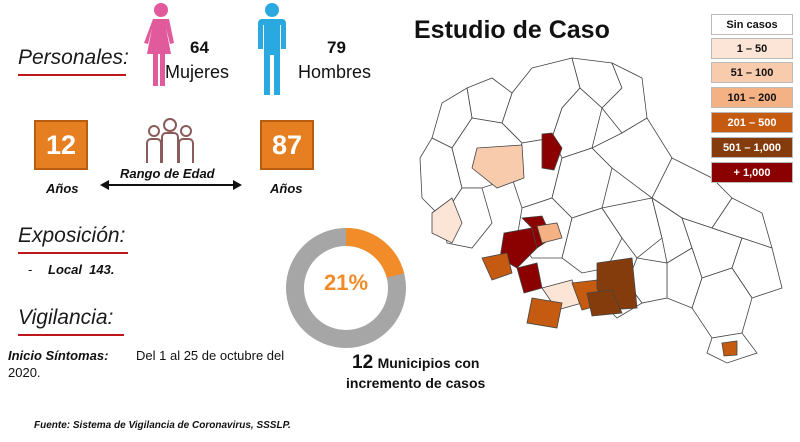 The image size is (800, 442). Describe the element at coordinates (73, 57) in the screenshot. I see `personales-label: Personales:` at that location.